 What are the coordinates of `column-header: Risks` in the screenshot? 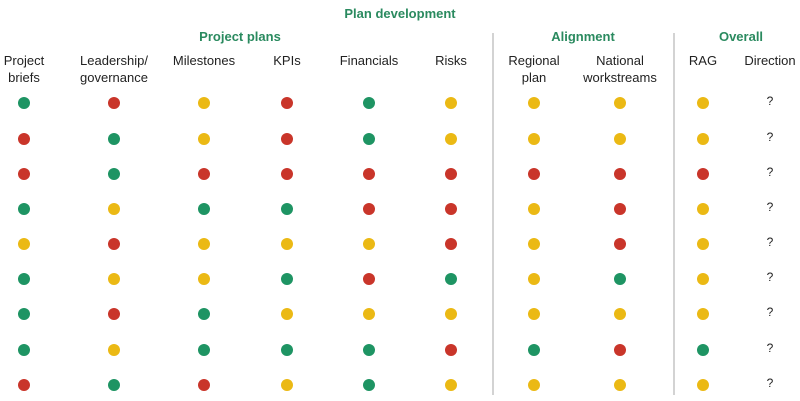 It's located at (451, 60).